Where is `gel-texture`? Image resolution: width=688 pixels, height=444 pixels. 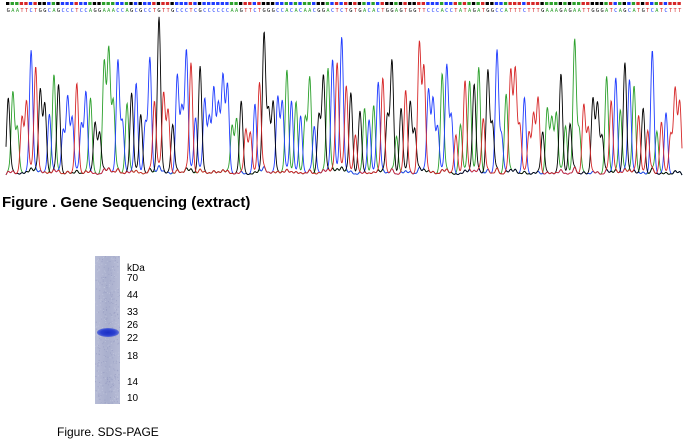 gel-texture is located at coordinates (107, 330).